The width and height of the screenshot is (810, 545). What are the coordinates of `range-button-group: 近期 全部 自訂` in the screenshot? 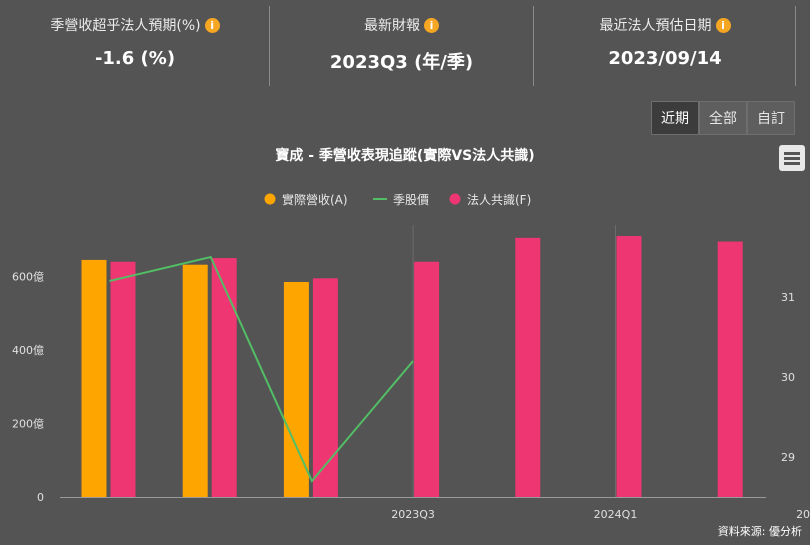 It's located at (723, 118).